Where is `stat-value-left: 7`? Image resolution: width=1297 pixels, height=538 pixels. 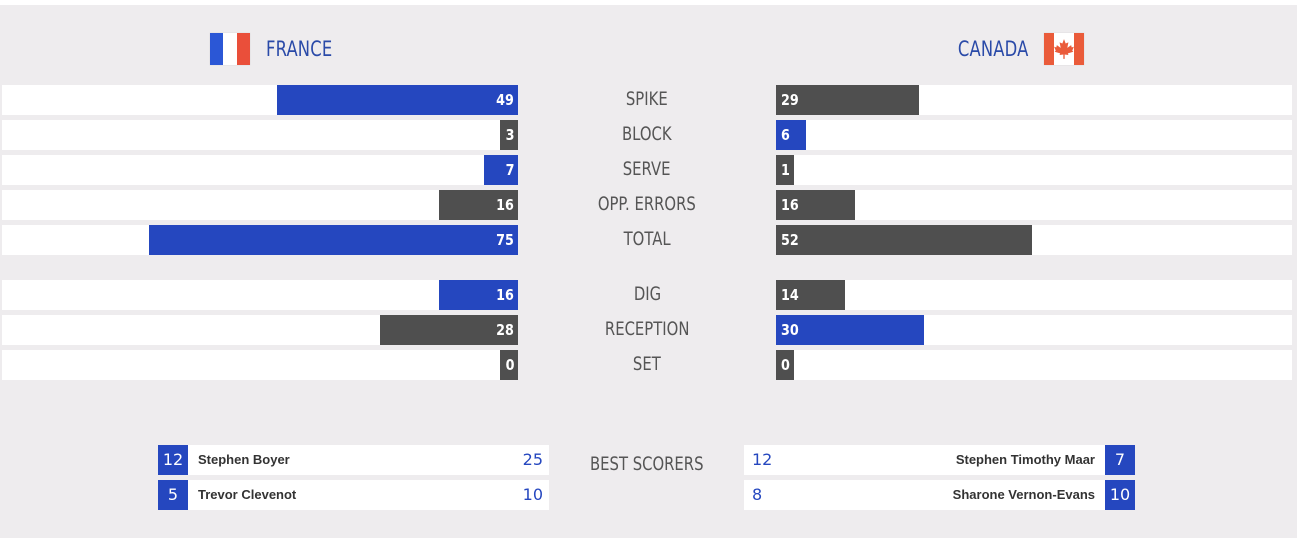 stat-value-left: 7 is located at coordinates (509, 170).